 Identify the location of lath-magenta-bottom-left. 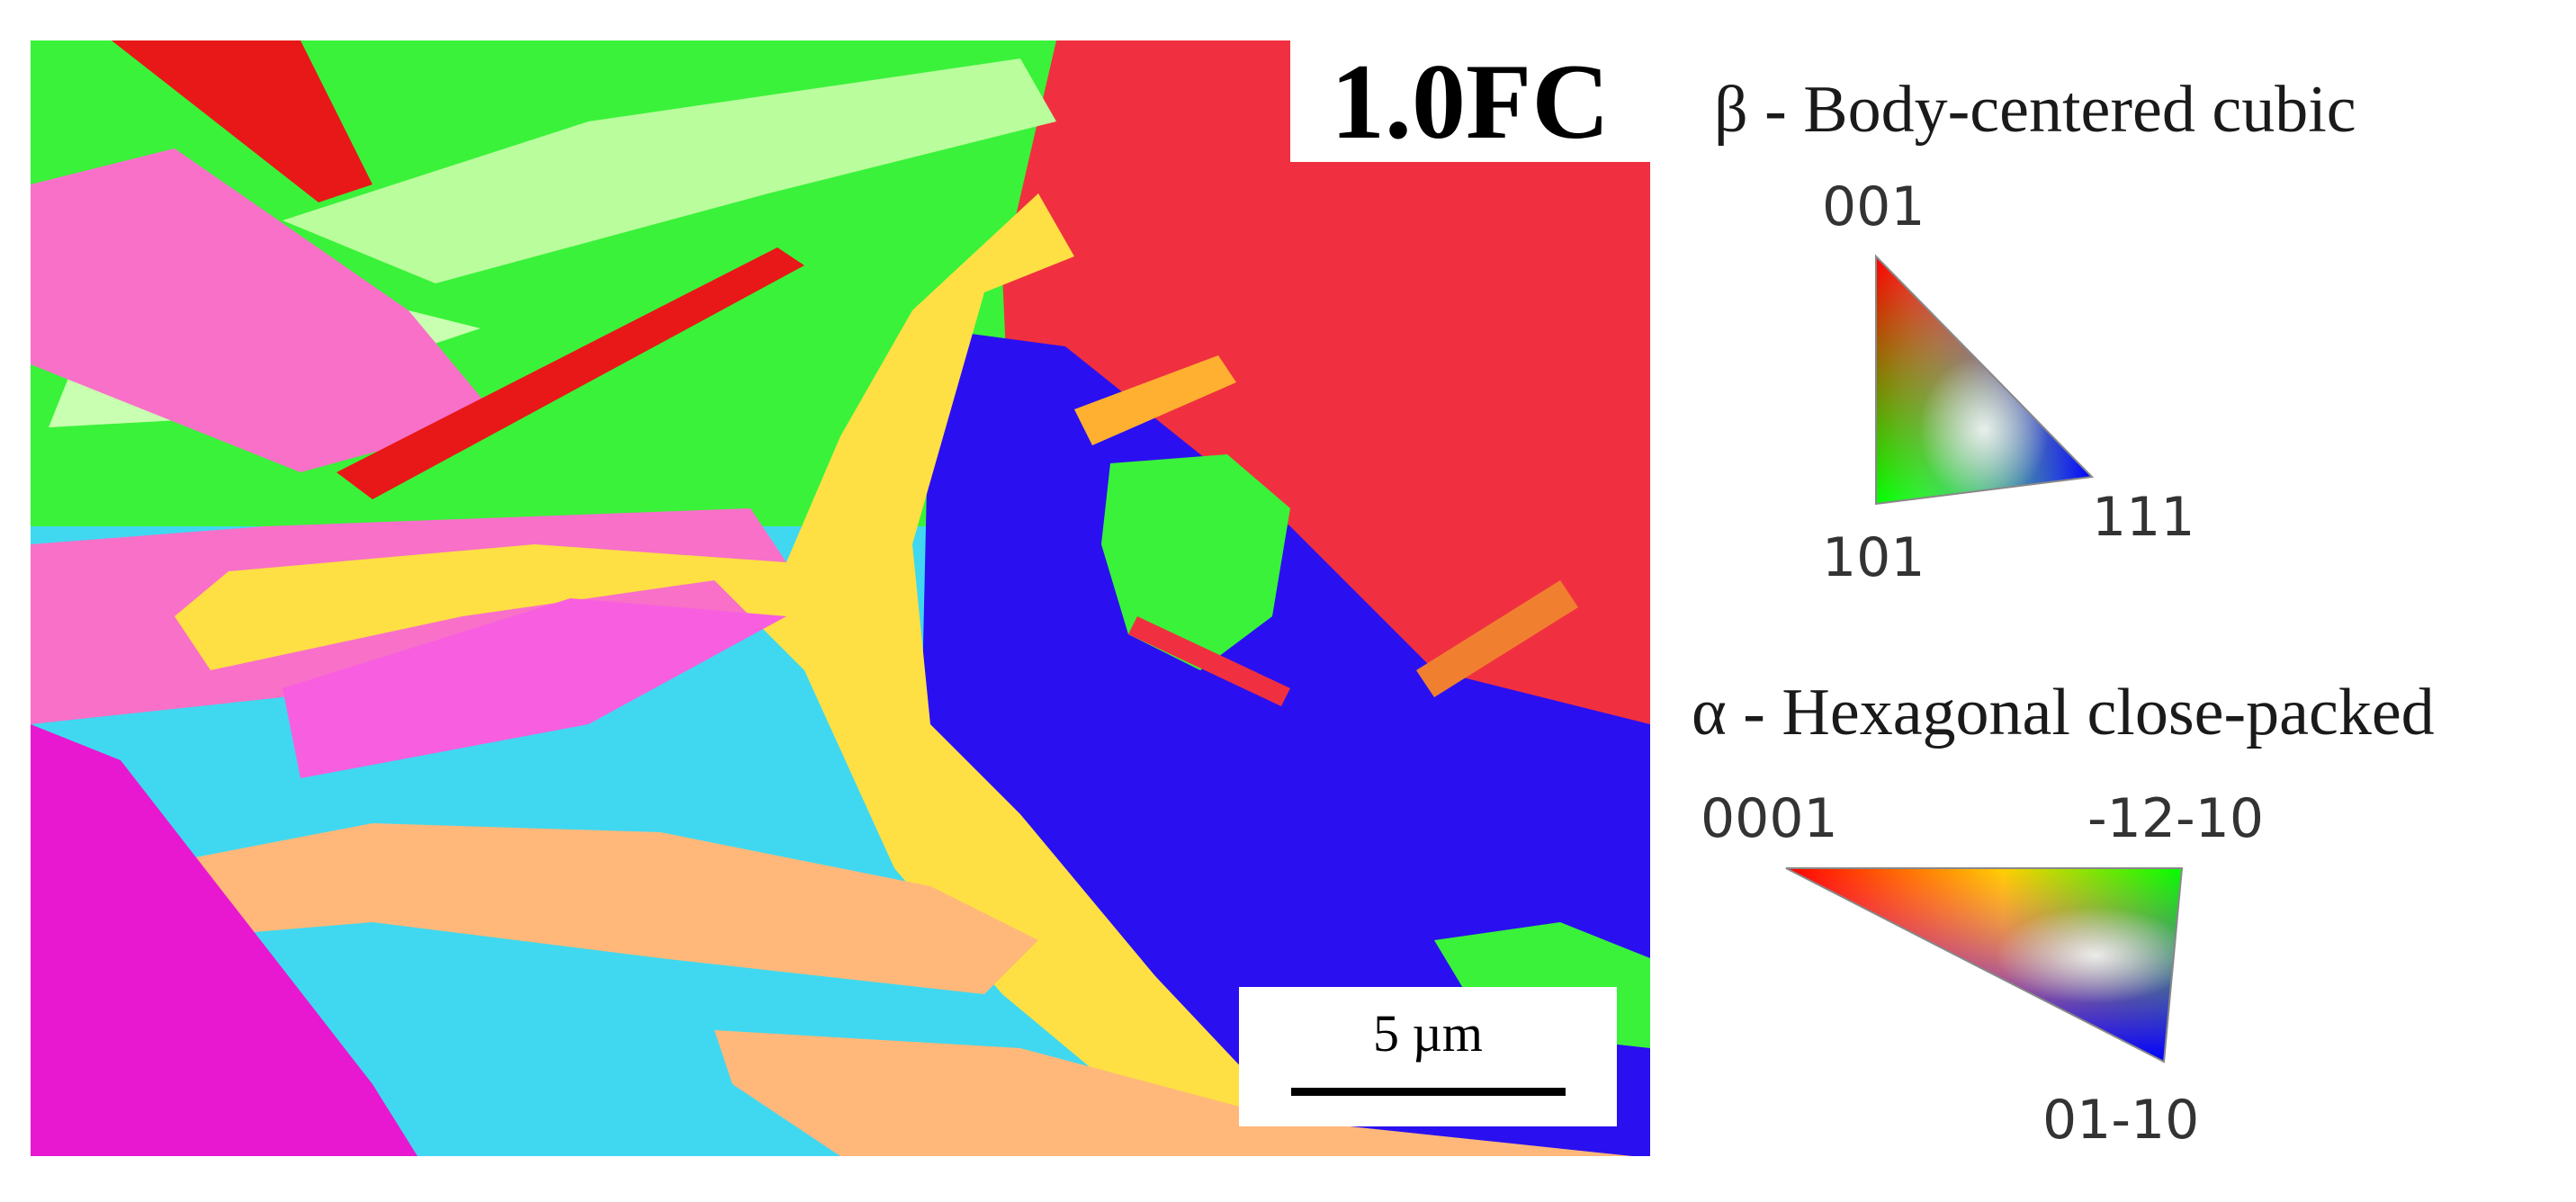
(224, 940).